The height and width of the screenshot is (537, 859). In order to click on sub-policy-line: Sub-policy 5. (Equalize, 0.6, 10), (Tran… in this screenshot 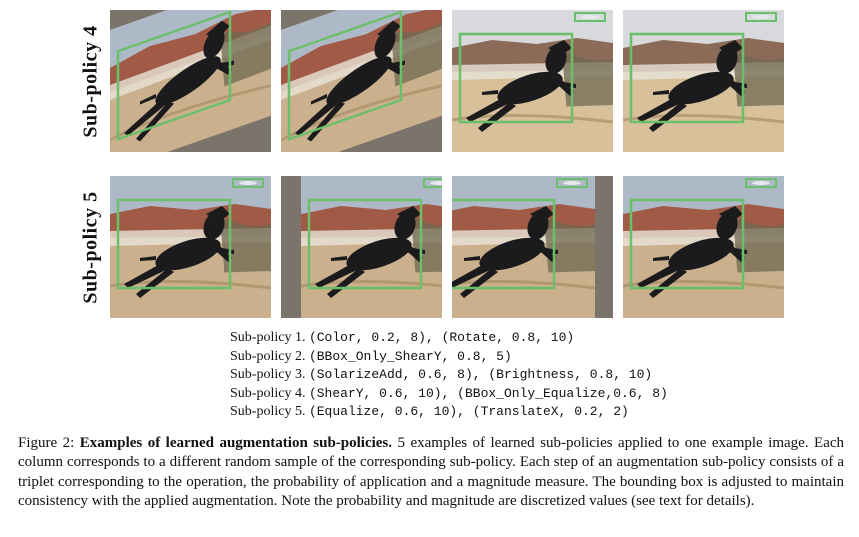, I will do `click(449, 412)`.